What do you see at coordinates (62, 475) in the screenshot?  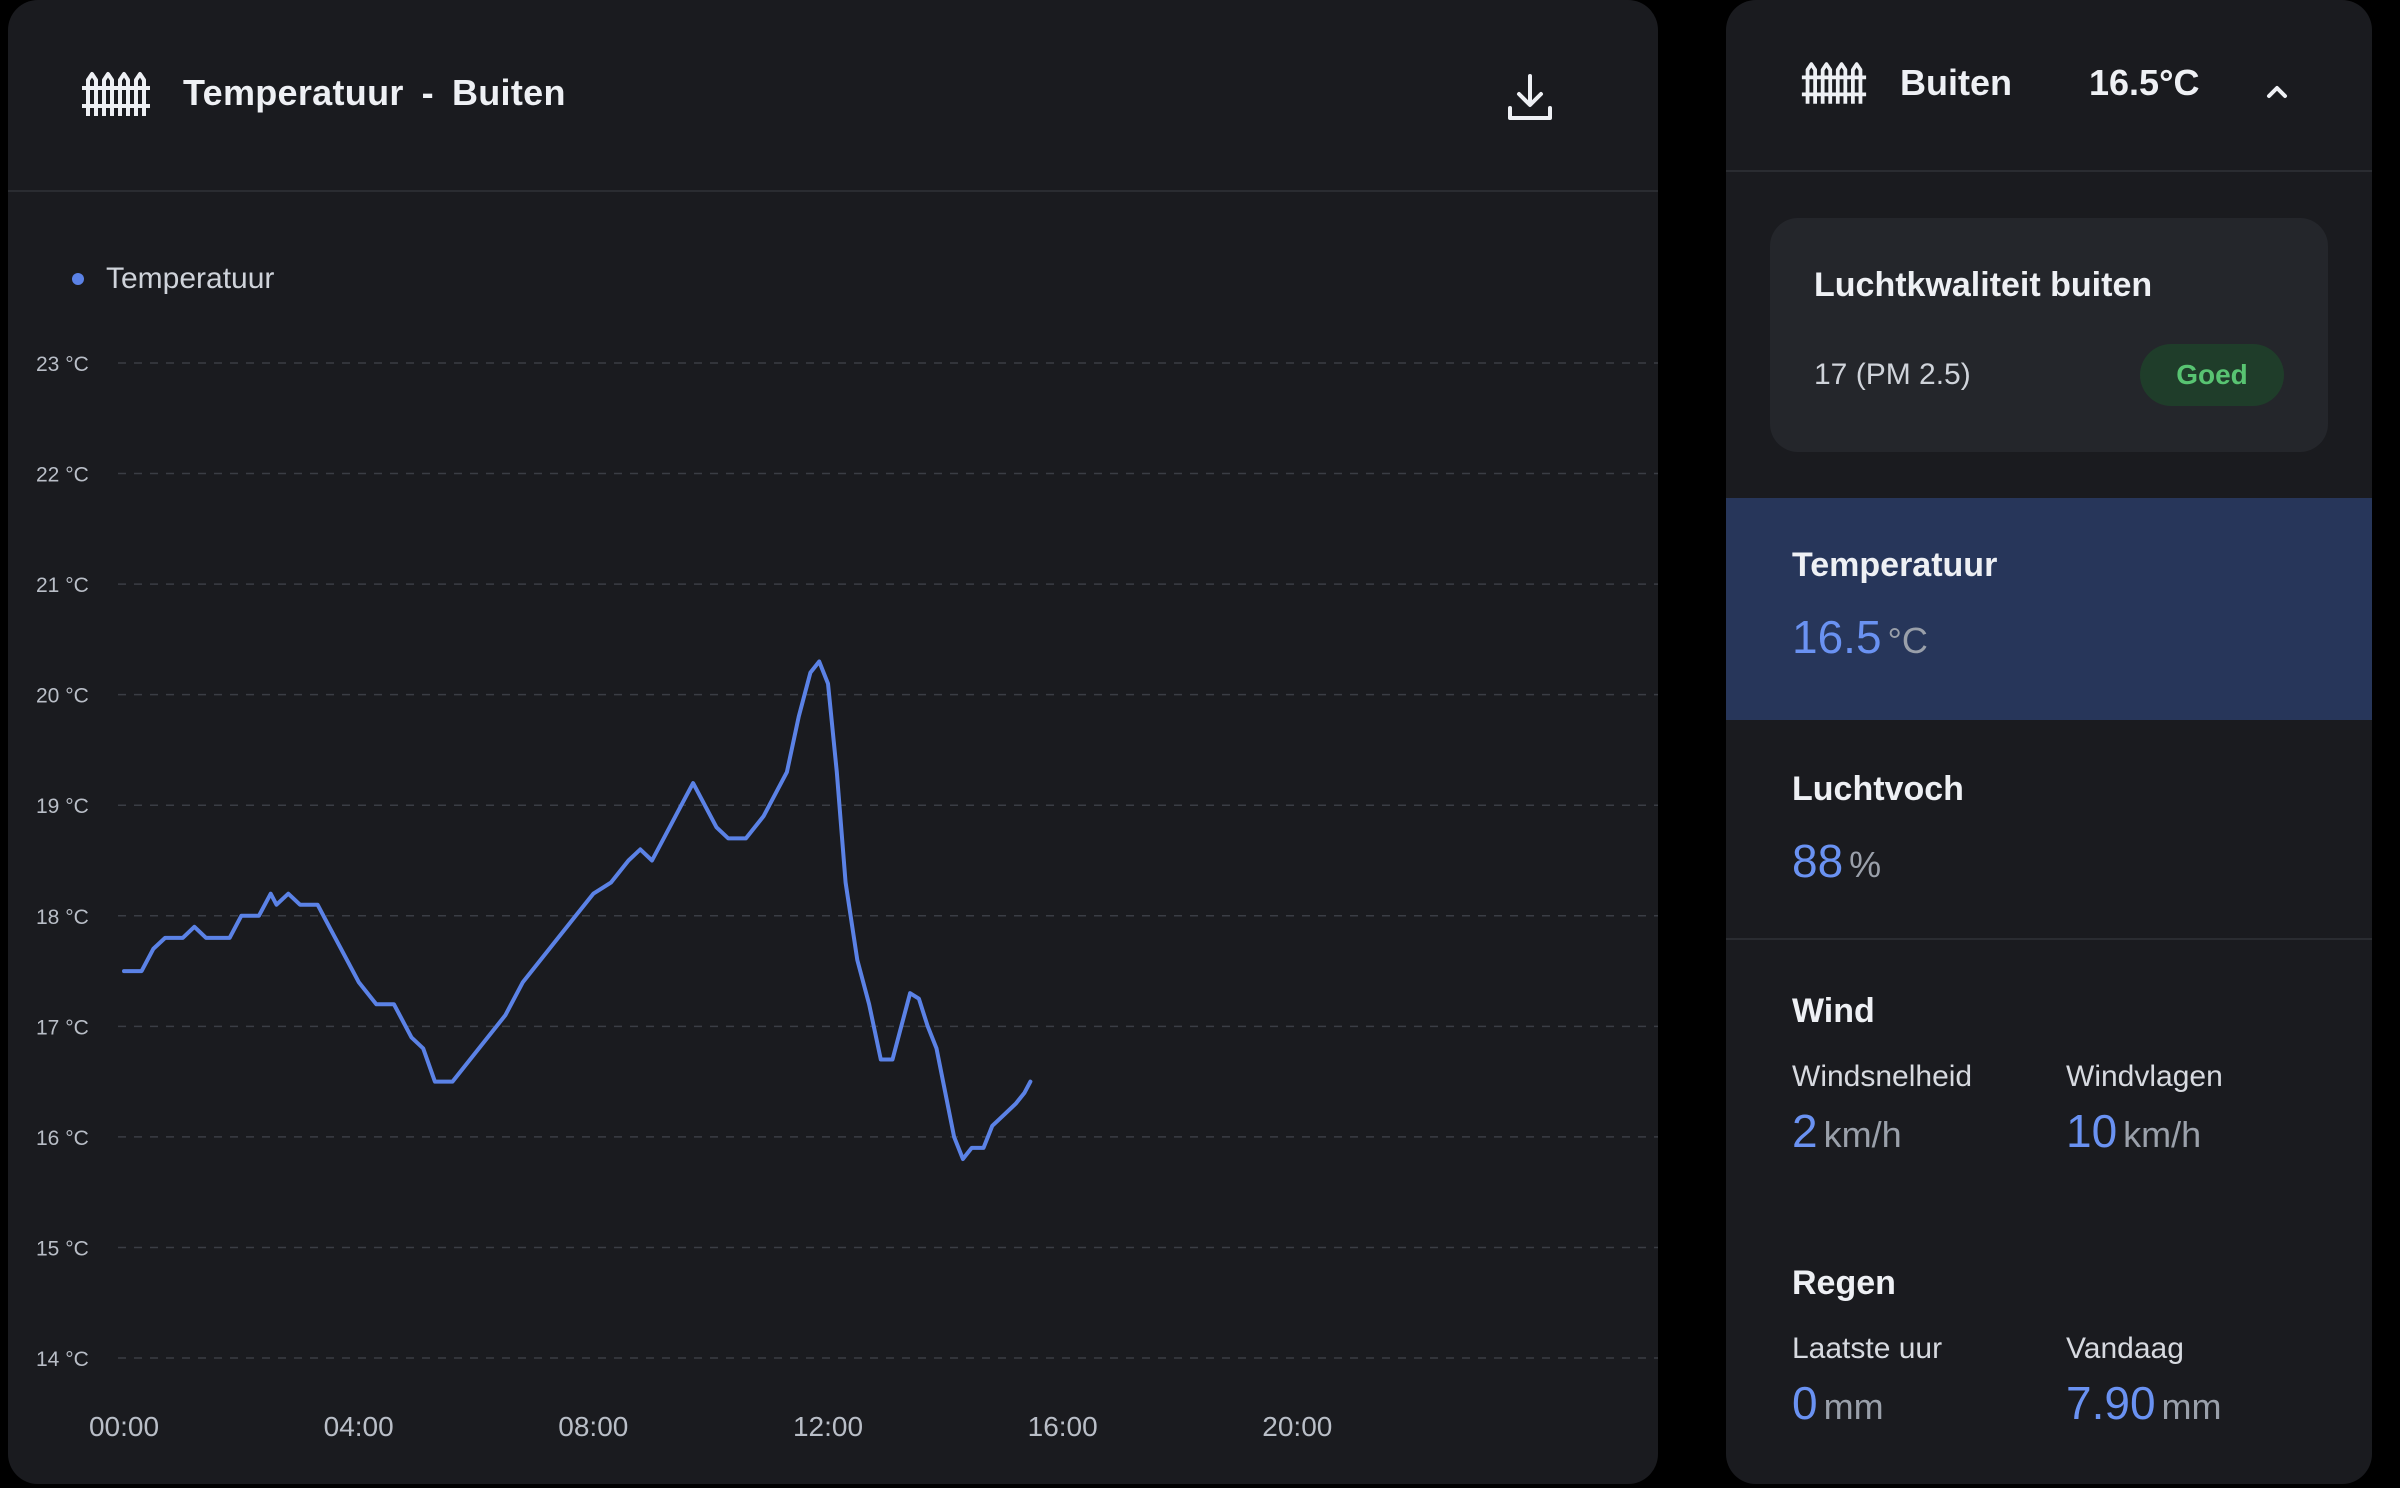 I see `y-tick-label: 22 °C` at bounding box center [62, 475].